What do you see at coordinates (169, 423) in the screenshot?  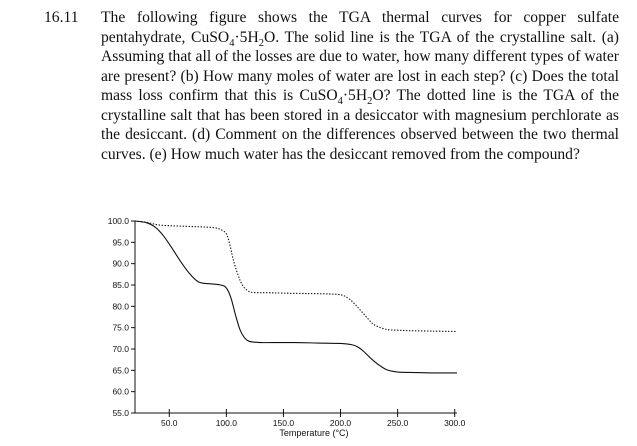 I see `x-tick-label: 50.0` at bounding box center [169, 423].